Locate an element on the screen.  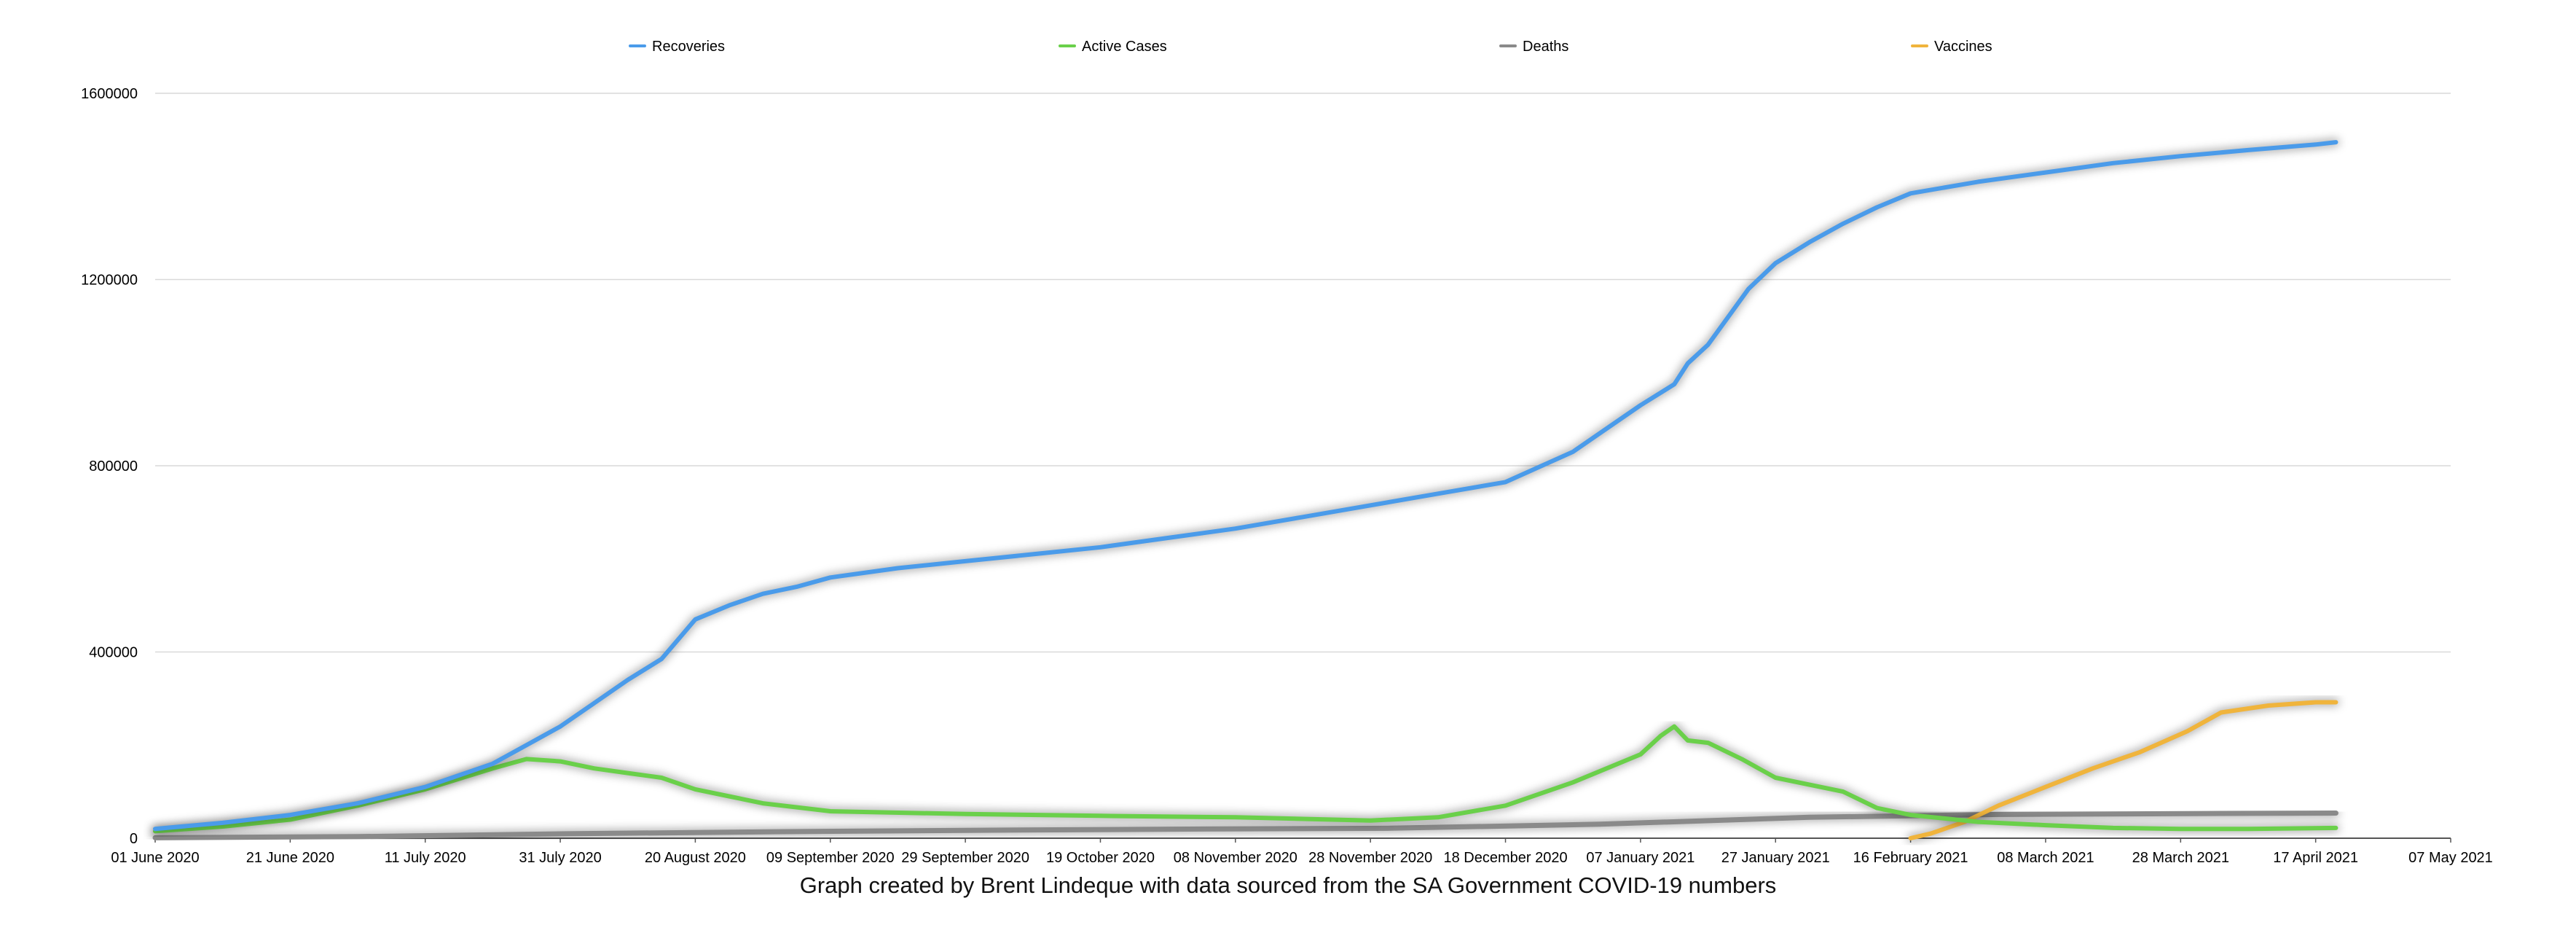
legend-label-active-cases: Active Cases is located at coordinates (1124, 47).